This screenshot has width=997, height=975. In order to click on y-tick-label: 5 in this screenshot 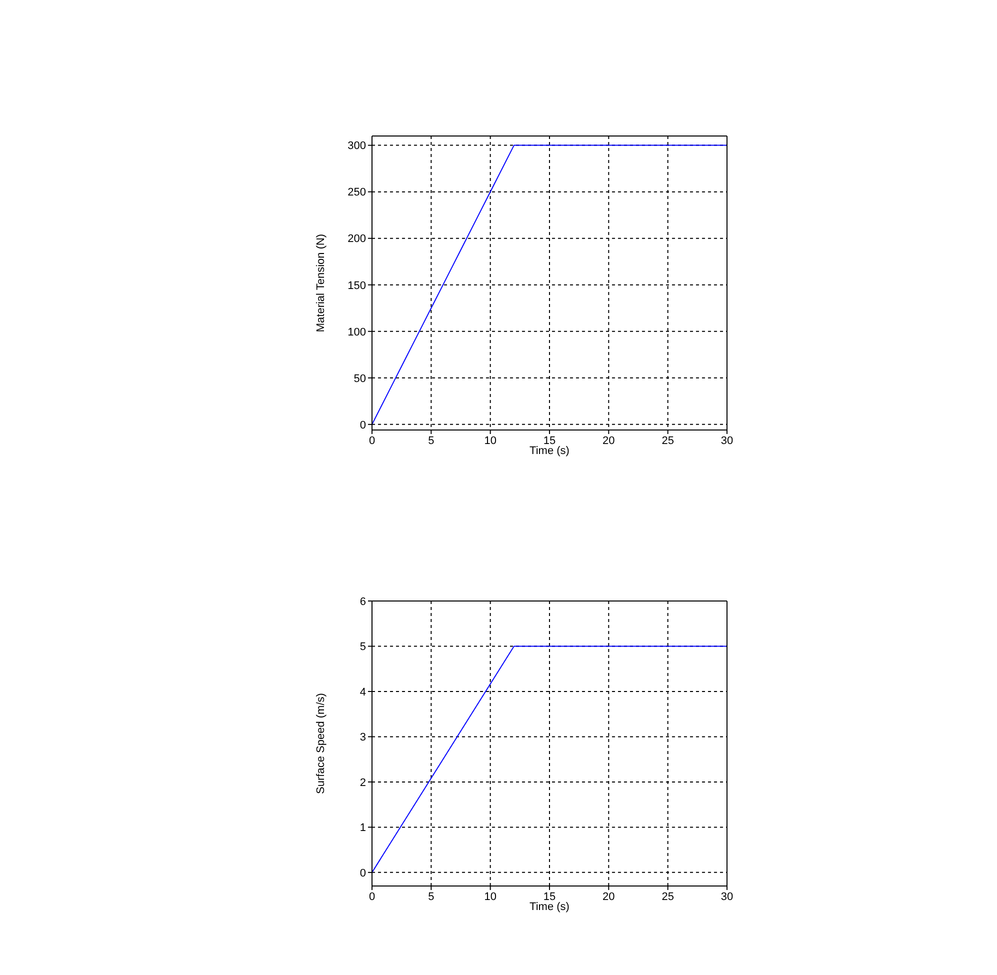, I will do `click(363, 647)`.